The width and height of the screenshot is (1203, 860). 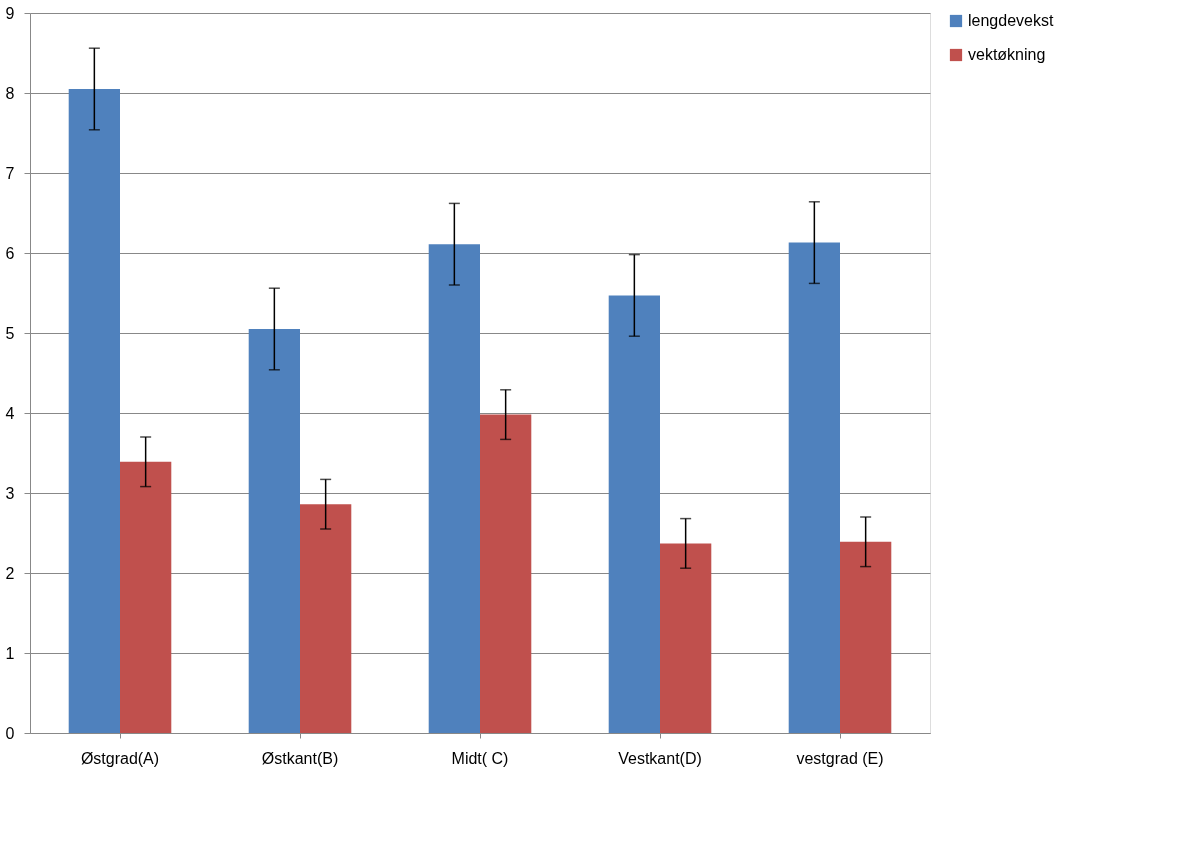 I want to click on y-tick-label: 4, so click(x=10, y=413).